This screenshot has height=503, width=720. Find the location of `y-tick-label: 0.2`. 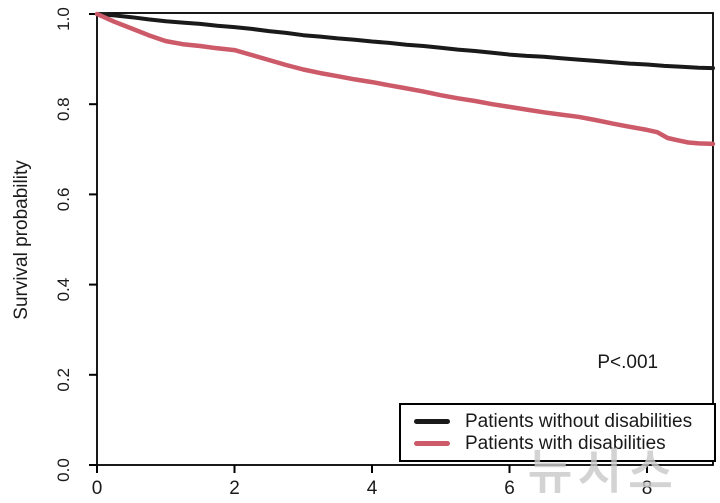

y-tick-label: 0.2 is located at coordinates (63, 380).